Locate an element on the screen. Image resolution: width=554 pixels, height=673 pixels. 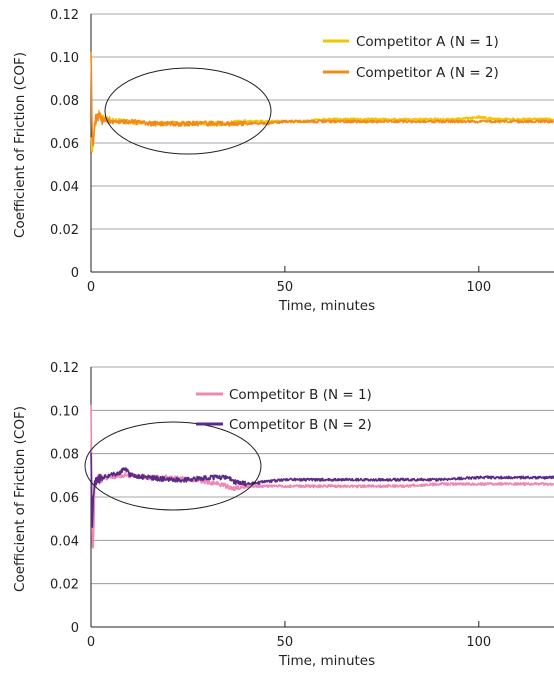
legend-label: Competitor A (N = 2) is located at coordinates (427, 73).